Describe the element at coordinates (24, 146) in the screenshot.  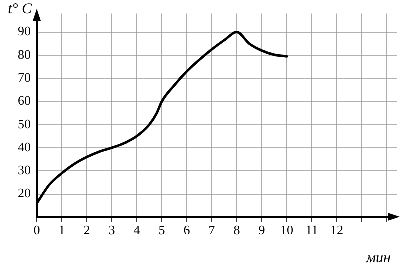
I see `y-tick-label: 40` at that location.